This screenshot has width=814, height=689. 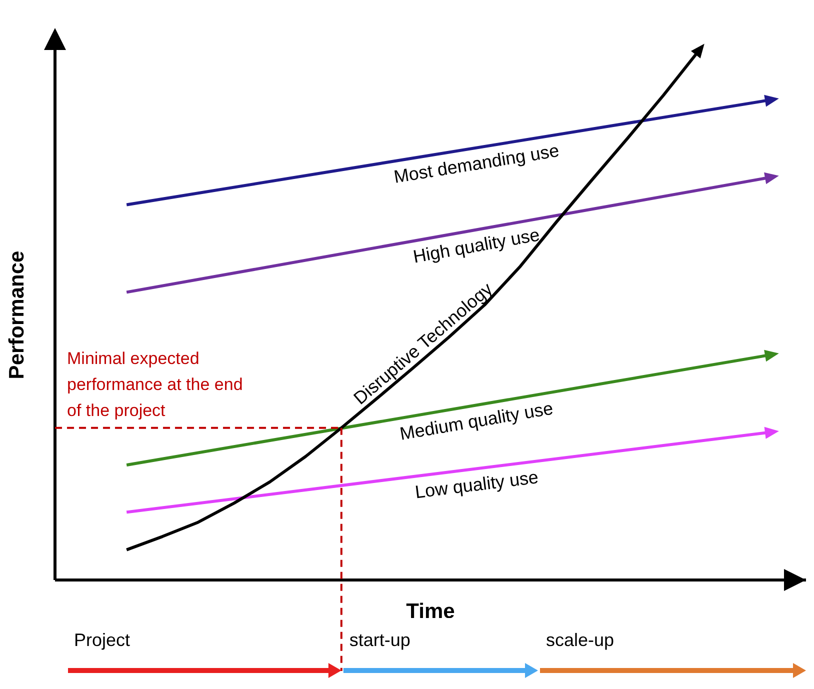 What do you see at coordinates (155, 384) in the screenshot?
I see `ref-line-label: Minimal expected performance at the end of the project` at bounding box center [155, 384].